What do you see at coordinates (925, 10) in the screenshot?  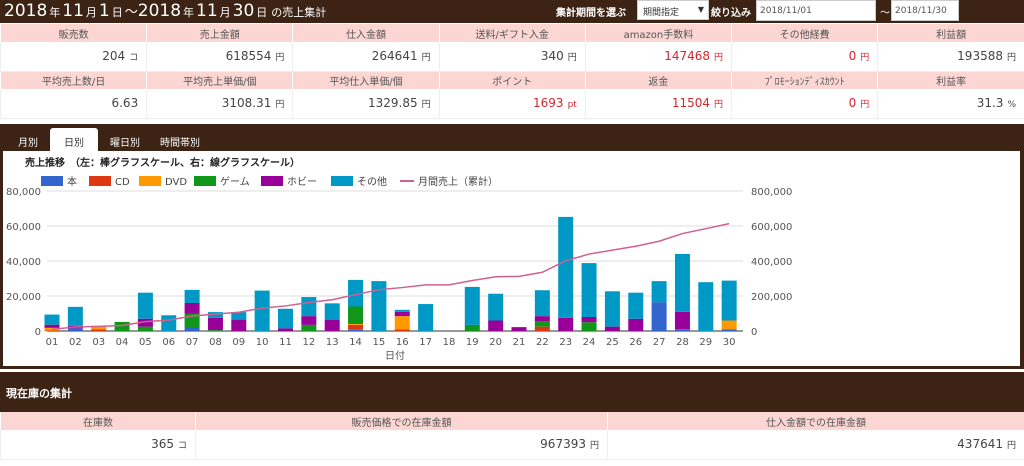 I see `date-to-input: 2018/11/30` at bounding box center [925, 10].